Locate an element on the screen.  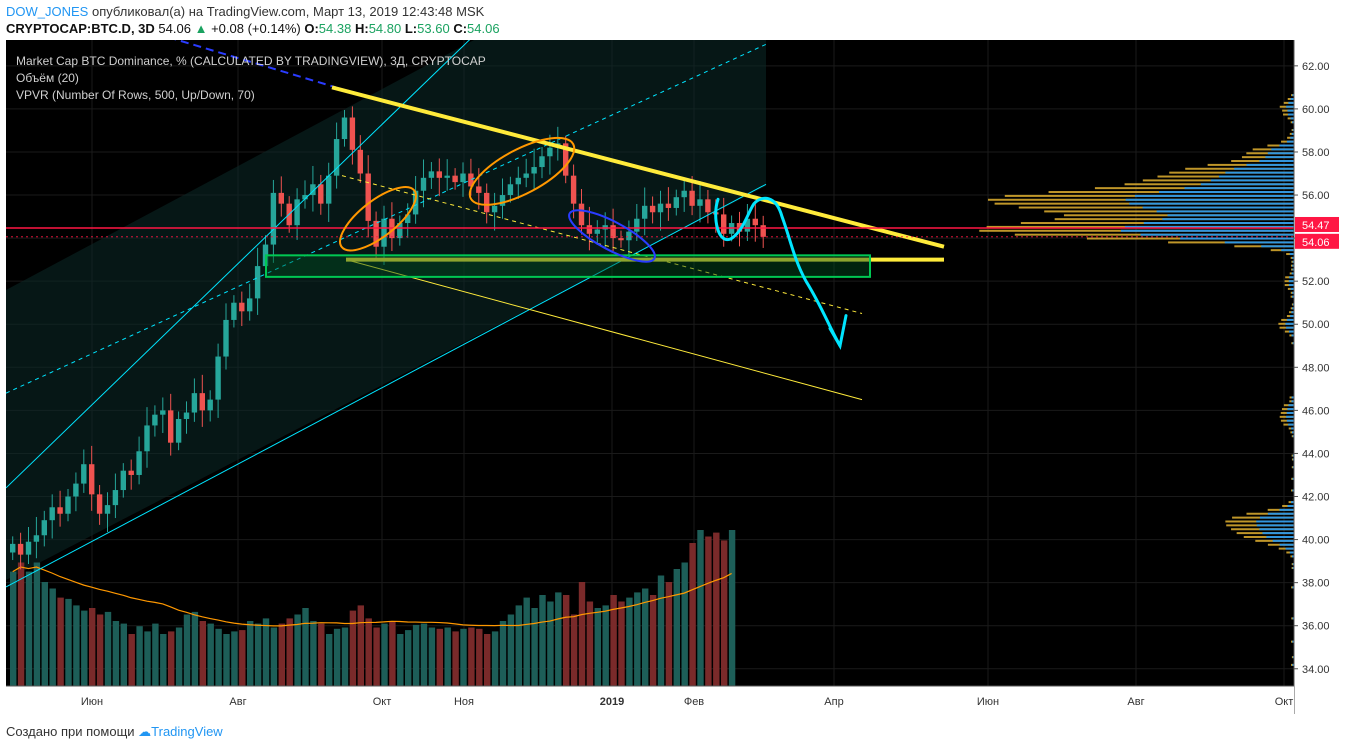
tradingview-link: TradingView is located at coordinates (187, 731).